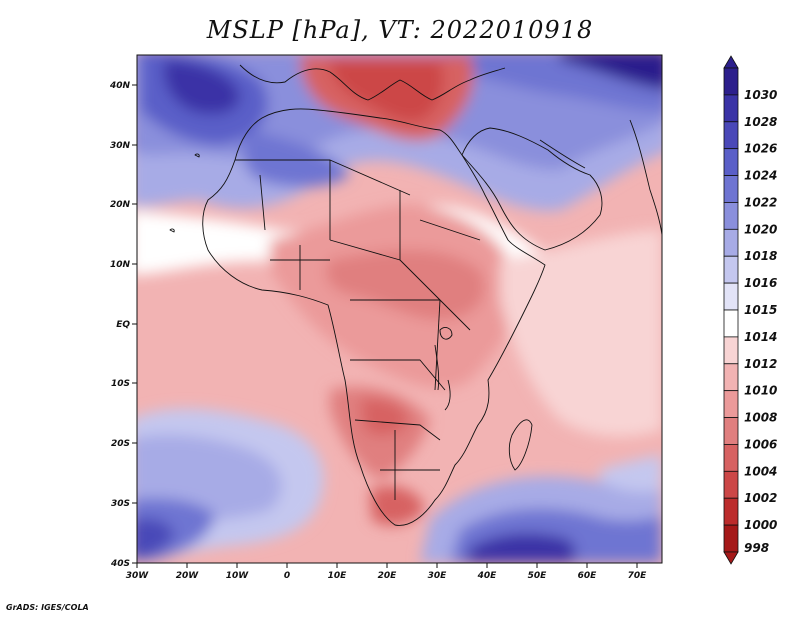 Image resolution: width=800 pixels, height=618 pixels. I want to click on lon-label-30e: 30E, so click(438, 576).